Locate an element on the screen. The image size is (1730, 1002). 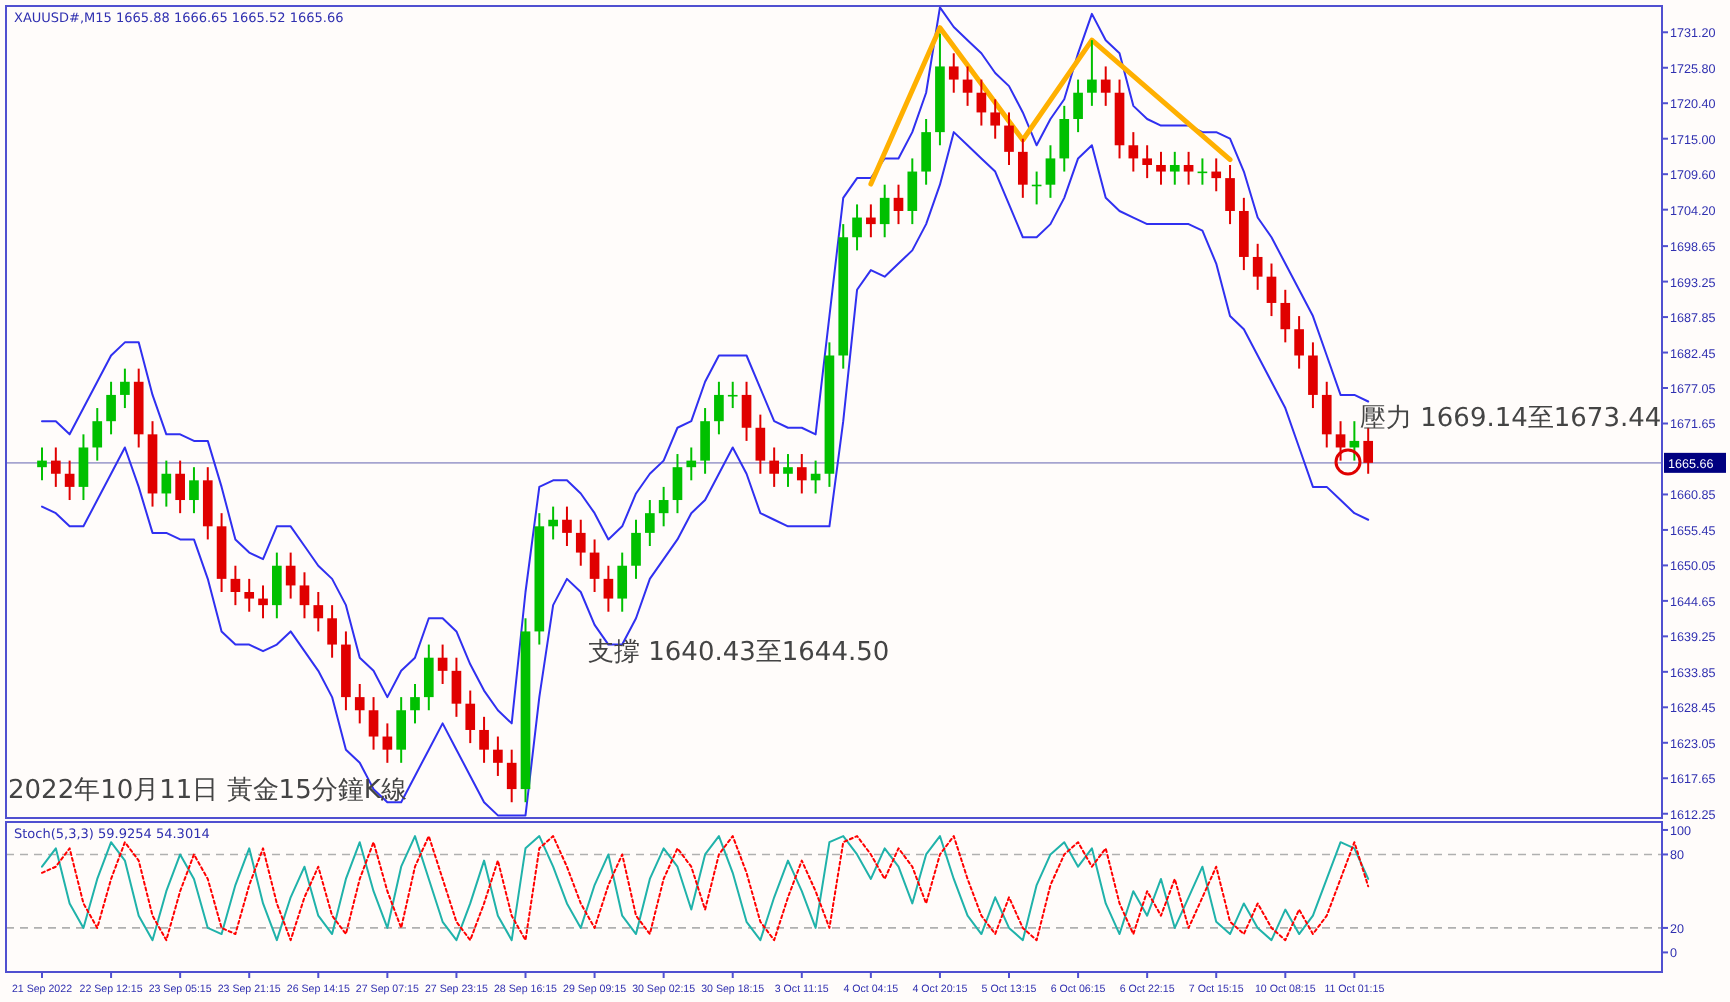
annotation: 壓力 1669.14至1673.44 is located at coordinates (1511, 419).